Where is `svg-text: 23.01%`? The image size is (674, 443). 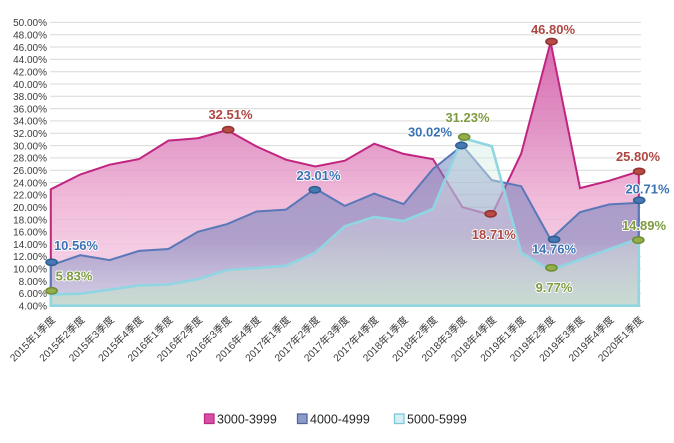
svg-text: 23.01% is located at coordinates (318, 175).